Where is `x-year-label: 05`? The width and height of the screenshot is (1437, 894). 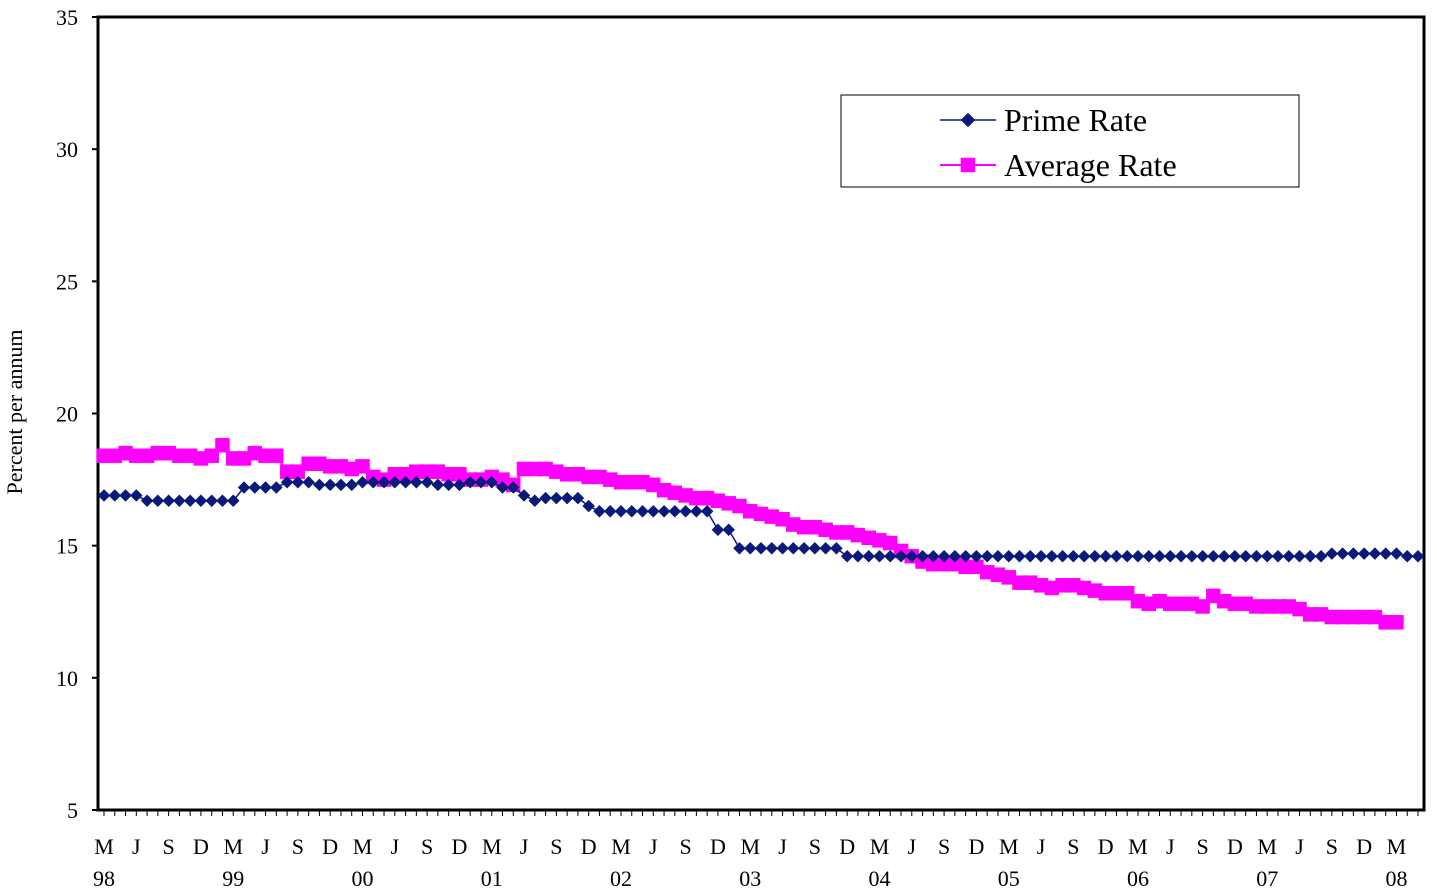 x-year-label: 05 is located at coordinates (1009, 878).